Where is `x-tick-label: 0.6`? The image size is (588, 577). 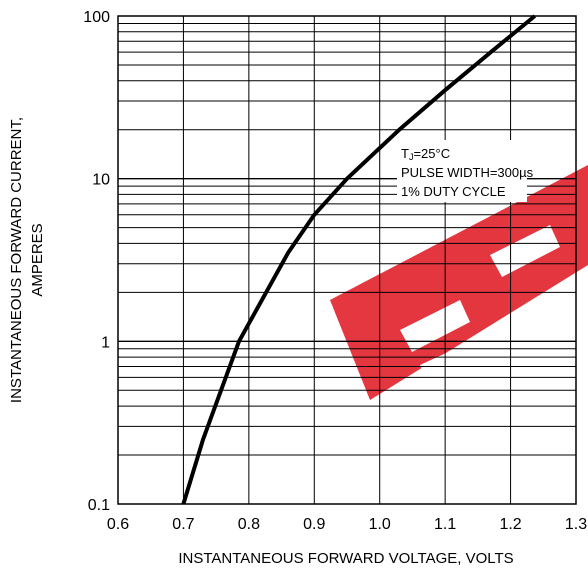
x-tick-label: 0.6 is located at coordinates (118, 524).